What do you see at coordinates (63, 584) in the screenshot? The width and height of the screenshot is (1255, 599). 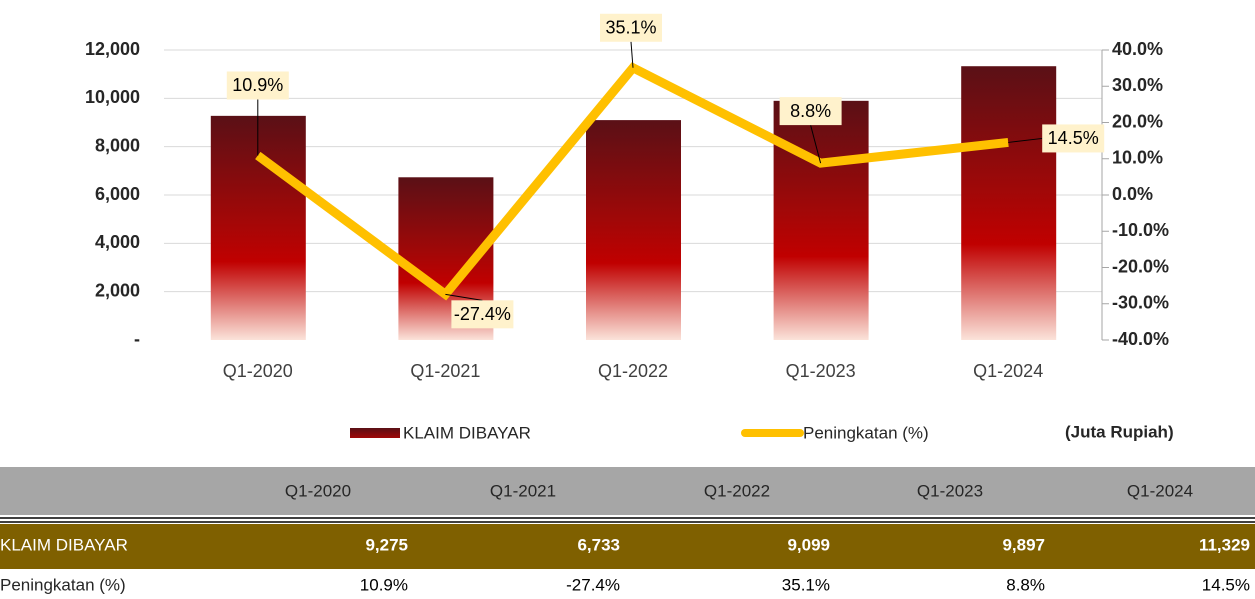 I see `row-label: Peningkatan (%)` at bounding box center [63, 584].